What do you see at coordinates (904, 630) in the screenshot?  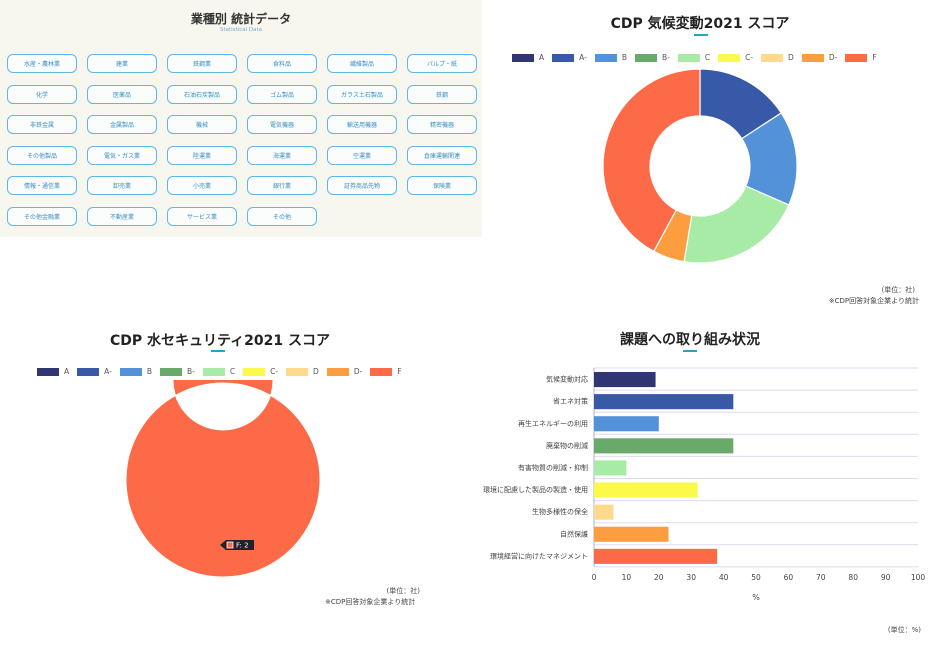 I see `chart3-unit-note: (単位：%)` at bounding box center [904, 630].